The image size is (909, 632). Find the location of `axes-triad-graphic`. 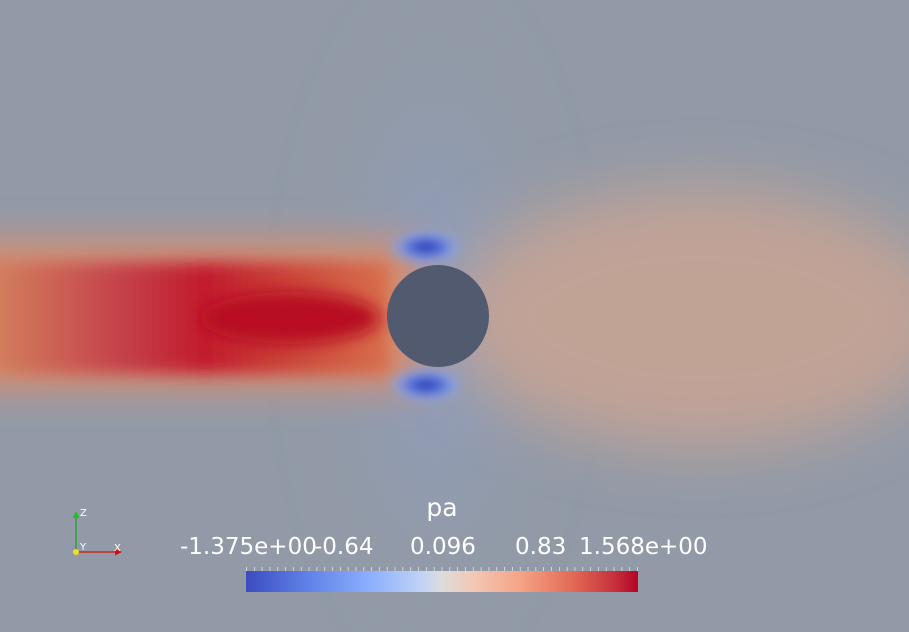

axes-triad-graphic is located at coordinates (97, 533).